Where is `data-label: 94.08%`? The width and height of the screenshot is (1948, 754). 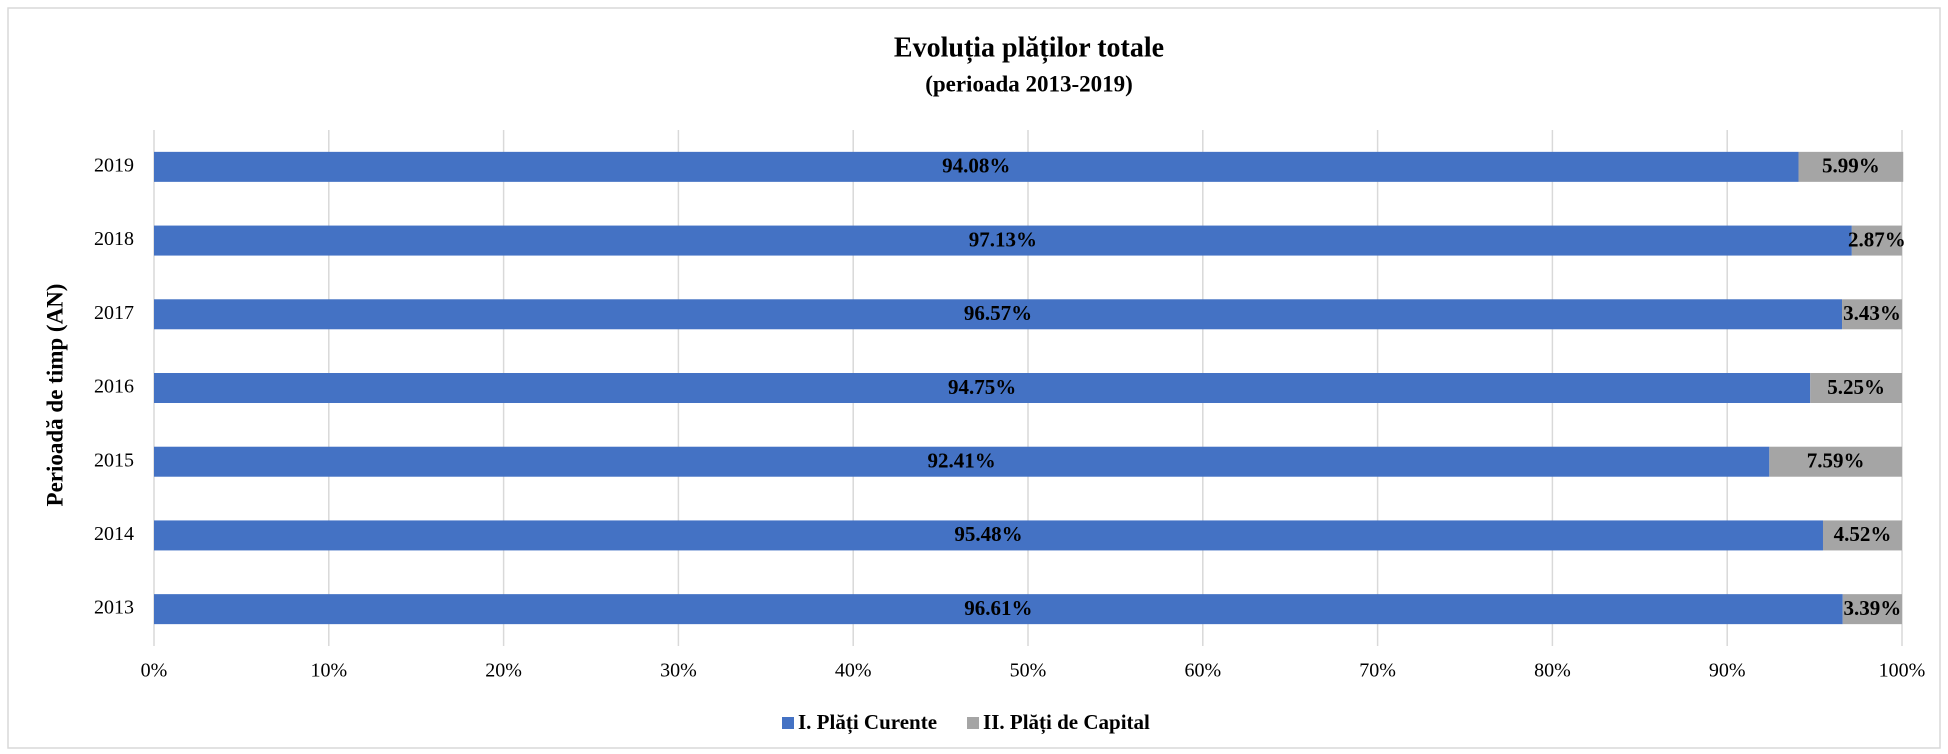
data-label: 94.08% is located at coordinates (976, 166).